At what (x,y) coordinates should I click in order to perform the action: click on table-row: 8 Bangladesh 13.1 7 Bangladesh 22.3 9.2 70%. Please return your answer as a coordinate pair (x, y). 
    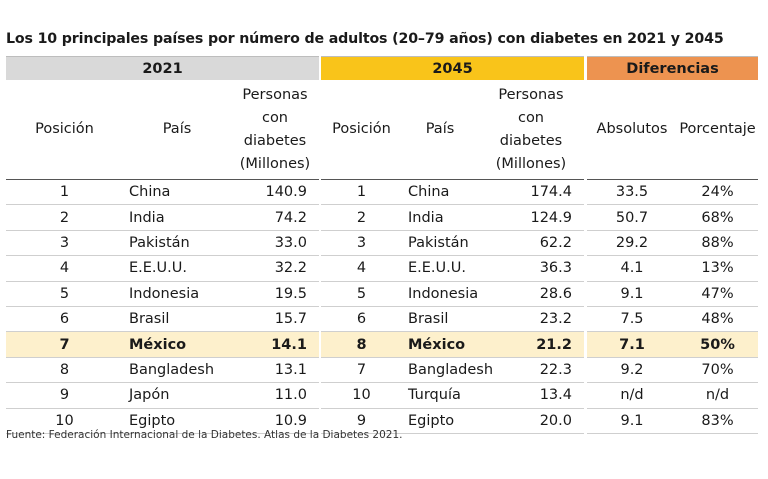
    Looking at the image, I should click on (382, 370).